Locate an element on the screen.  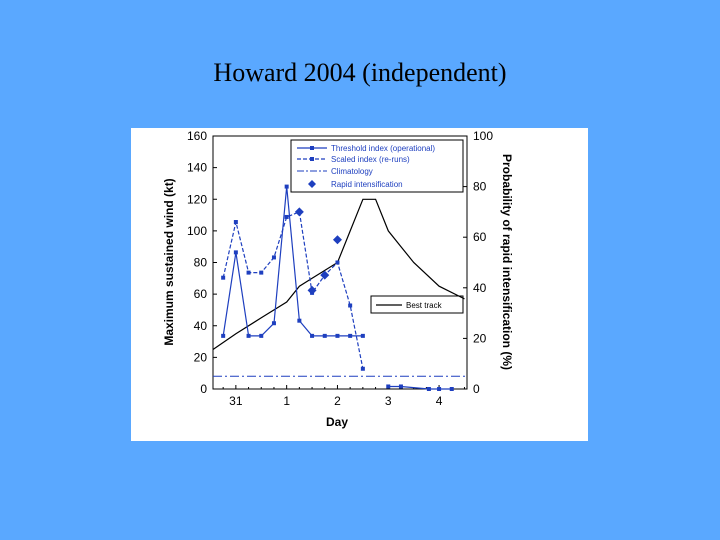
best-track-line is located at coordinates (338, 274).